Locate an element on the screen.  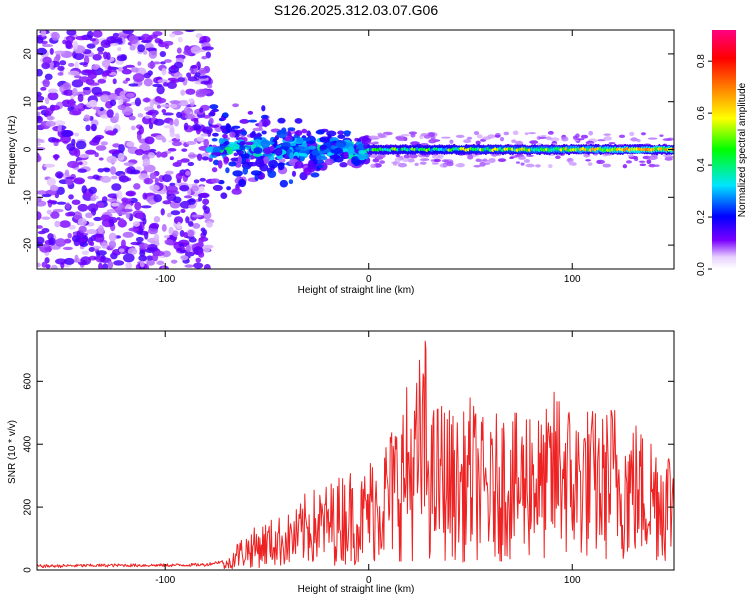
x-tick-label: 100 is located at coordinates (572, 279).